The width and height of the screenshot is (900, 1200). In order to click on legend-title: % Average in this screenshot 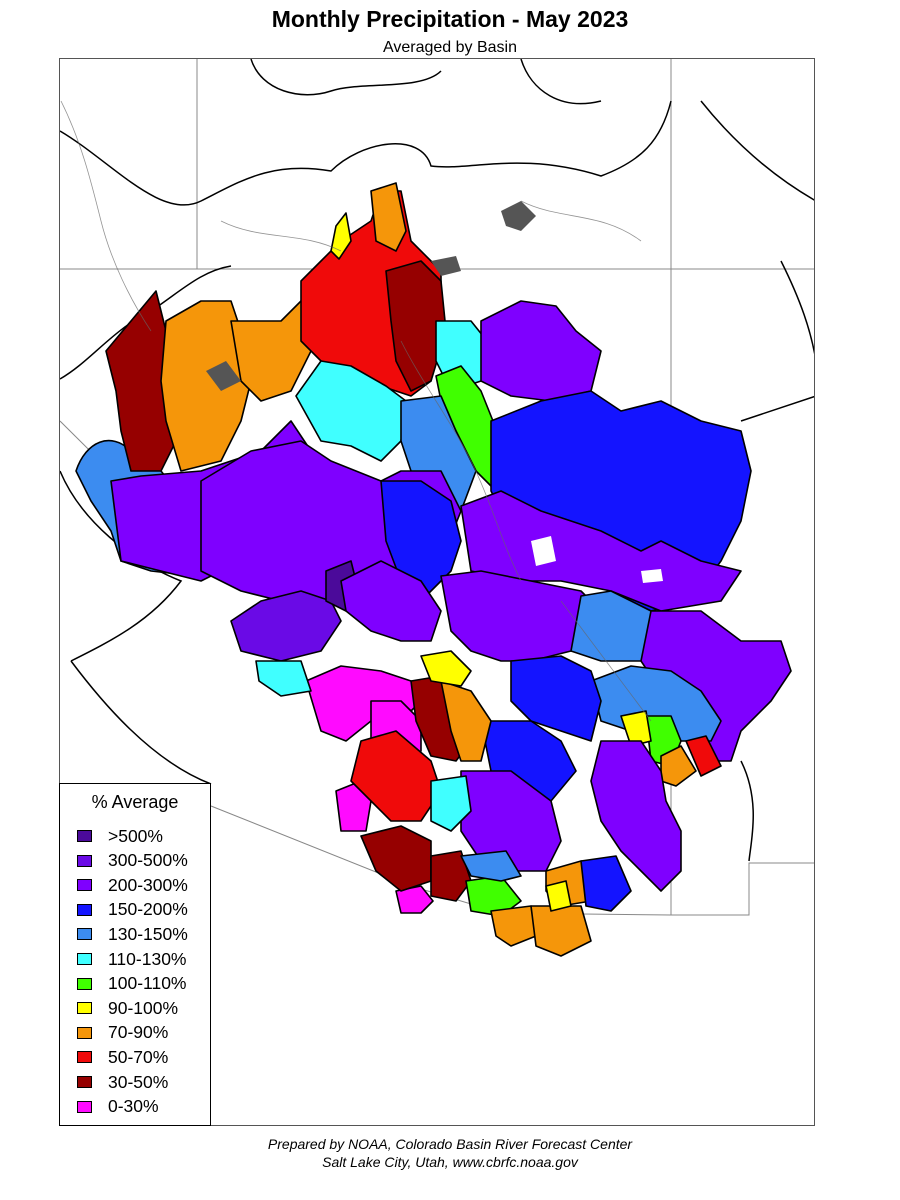, I will do `click(135, 802)`.